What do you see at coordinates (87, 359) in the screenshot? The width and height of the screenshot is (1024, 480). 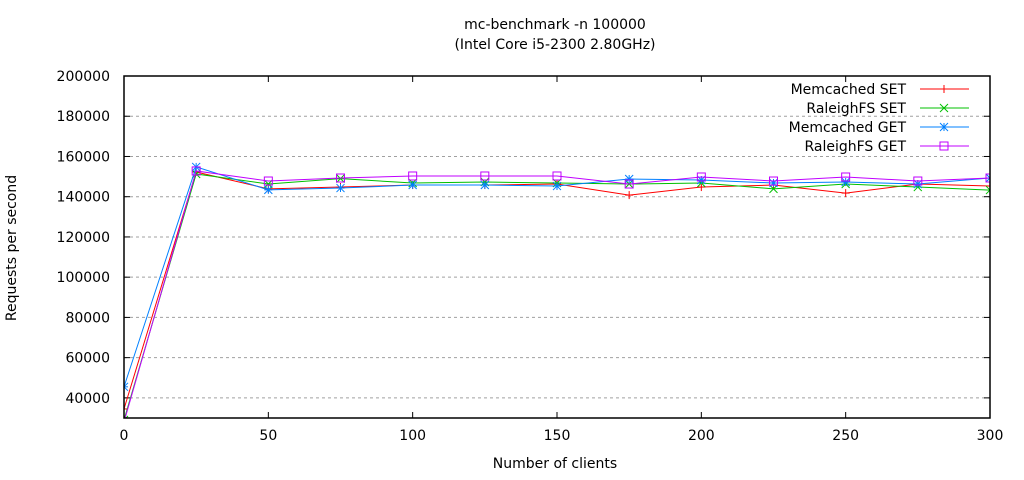 I see `y-tick-label: 60000` at bounding box center [87, 359].